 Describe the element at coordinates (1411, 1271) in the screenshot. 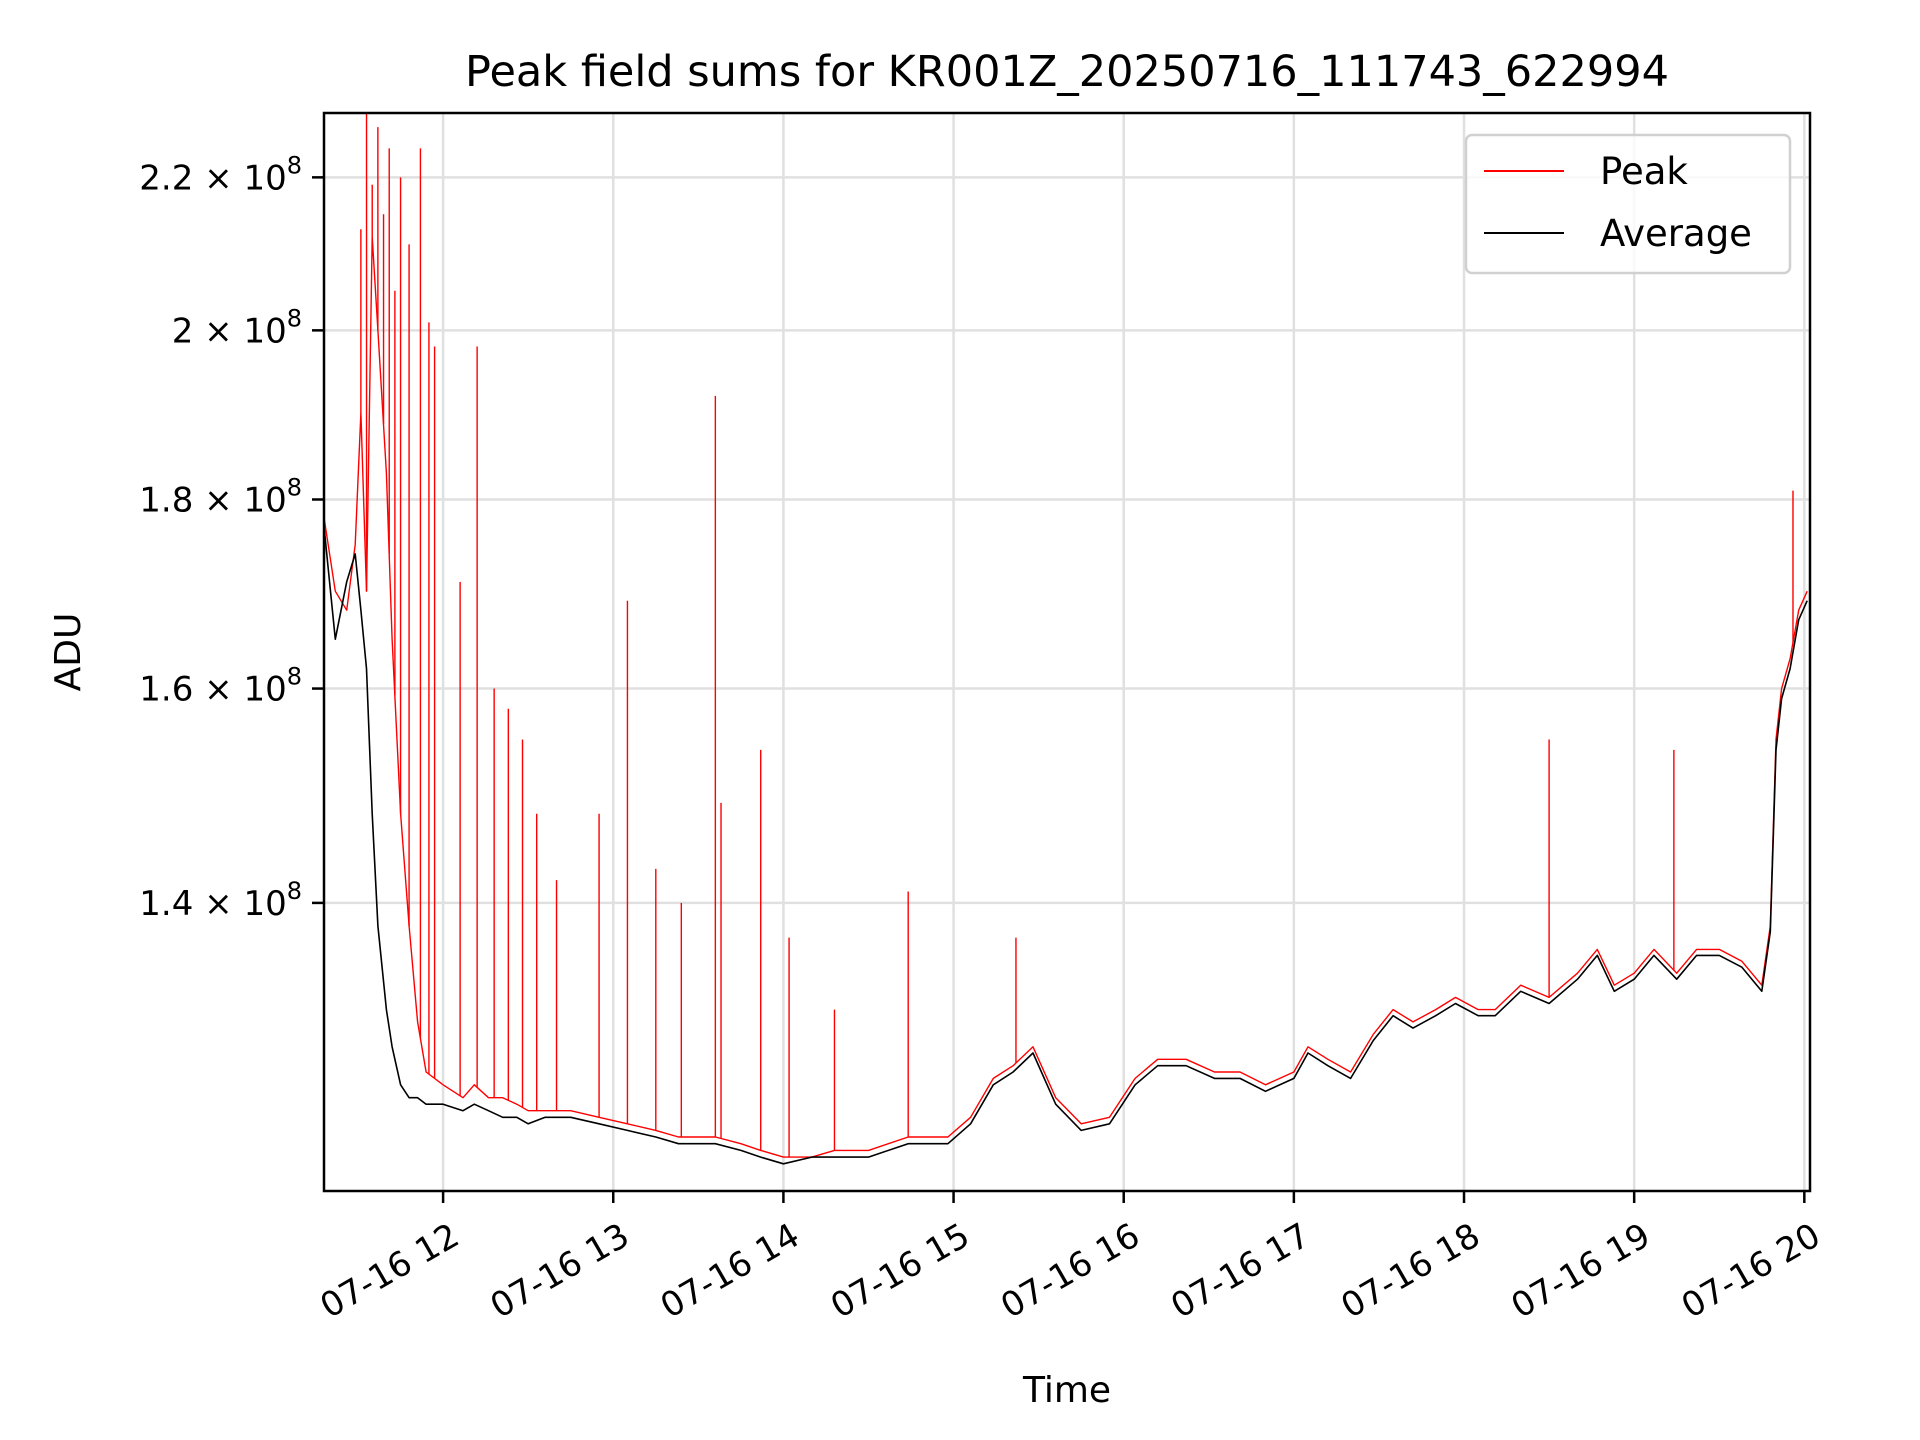

I see `x-tick-label: 07-16 18` at that location.